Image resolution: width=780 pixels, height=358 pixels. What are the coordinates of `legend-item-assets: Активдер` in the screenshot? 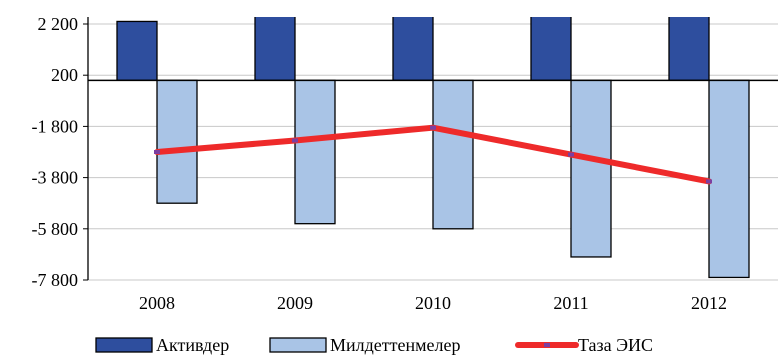 It's located at (162, 345).